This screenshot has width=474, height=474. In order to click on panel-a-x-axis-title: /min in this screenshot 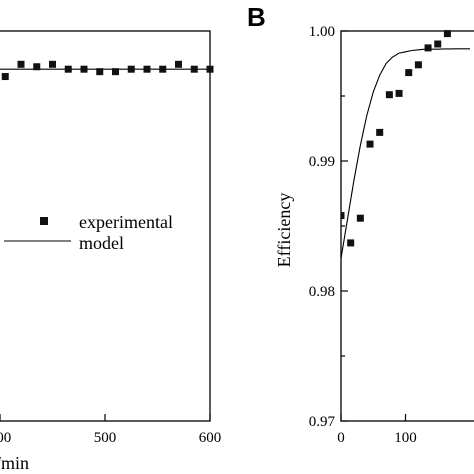, I will do `click(14, 463)`.